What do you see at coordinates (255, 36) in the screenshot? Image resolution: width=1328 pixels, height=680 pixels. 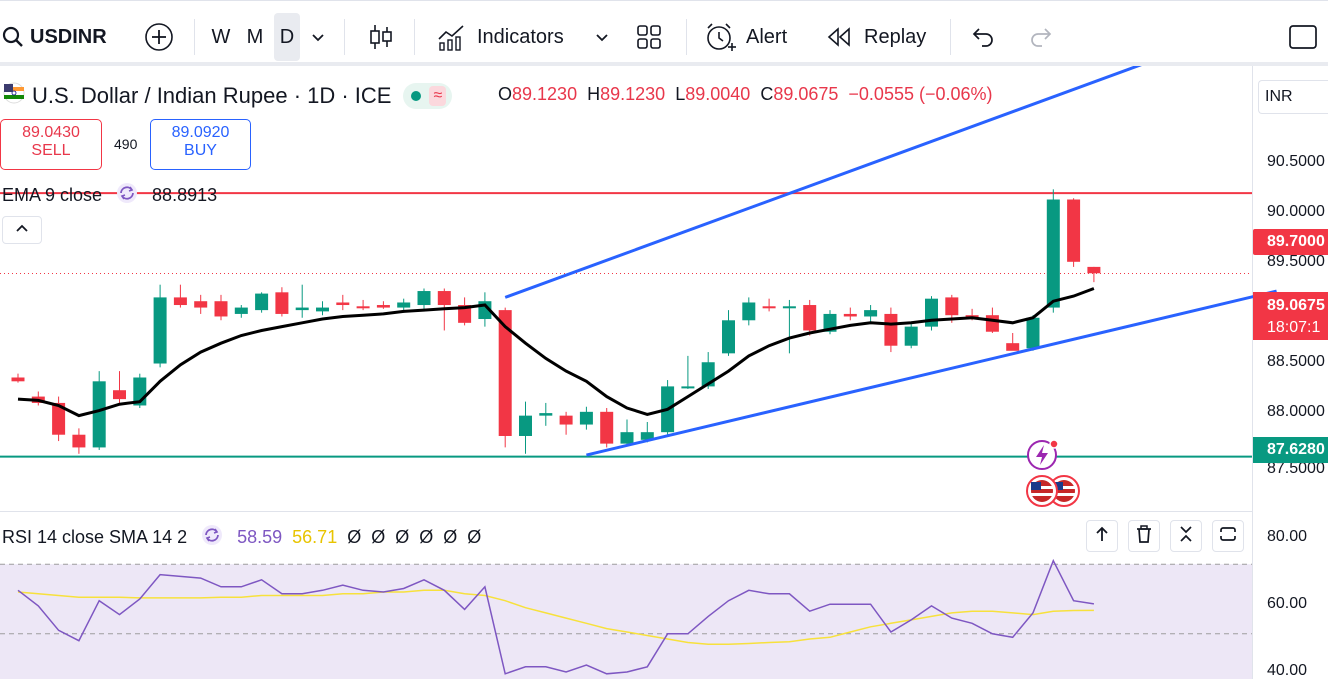 I see `interval-m-button: M` at bounding box center [255, 36].